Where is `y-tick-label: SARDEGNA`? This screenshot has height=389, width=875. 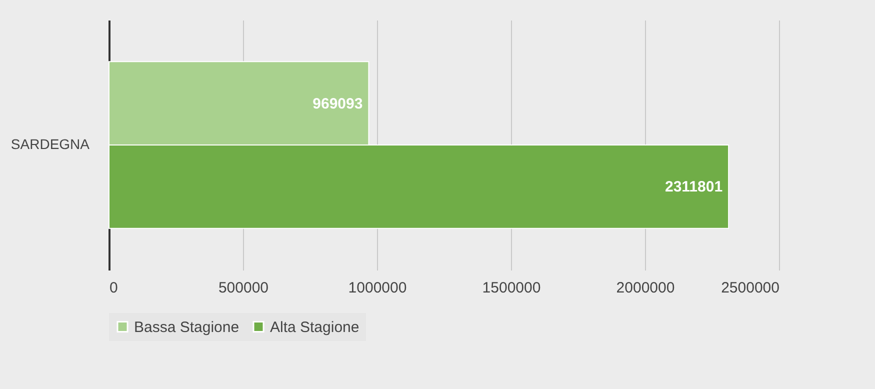 y-tick-label: SARDEGNA is located at coordinates (50, 144).